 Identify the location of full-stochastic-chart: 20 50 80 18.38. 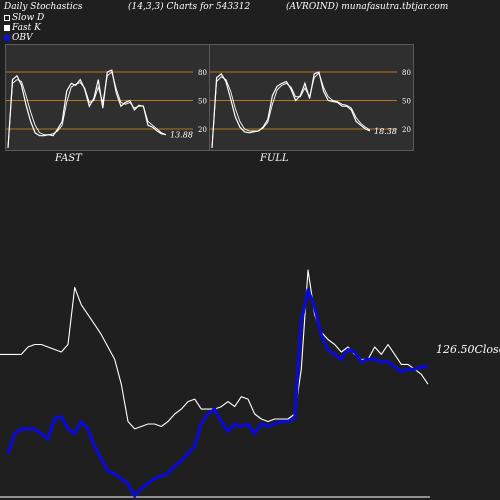
(310, 109).